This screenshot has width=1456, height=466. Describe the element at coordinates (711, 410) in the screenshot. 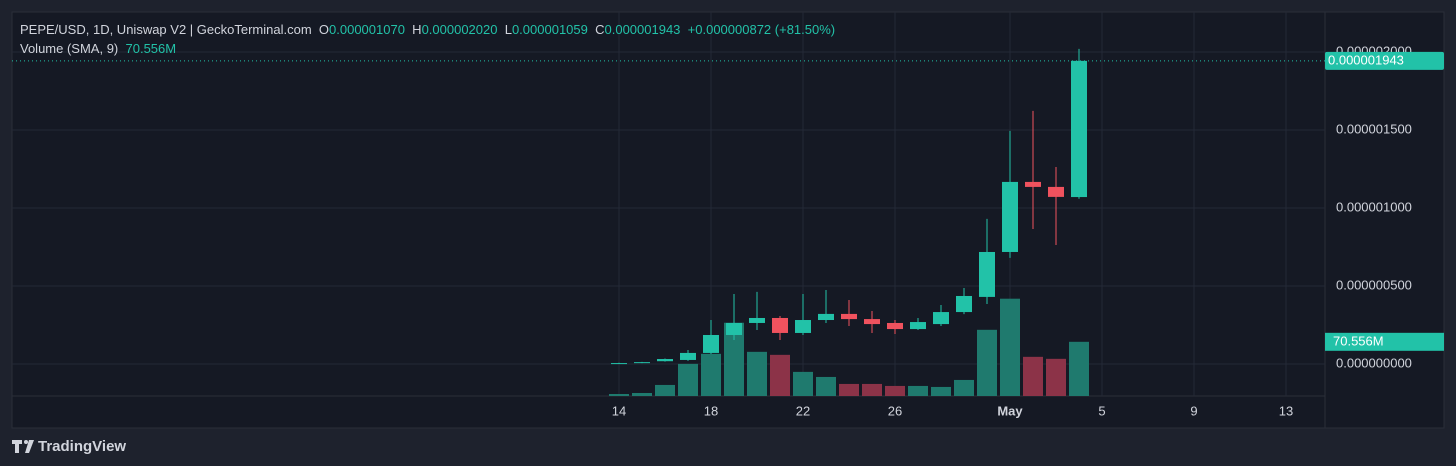

I see `x-tick-label: 18` at that location.